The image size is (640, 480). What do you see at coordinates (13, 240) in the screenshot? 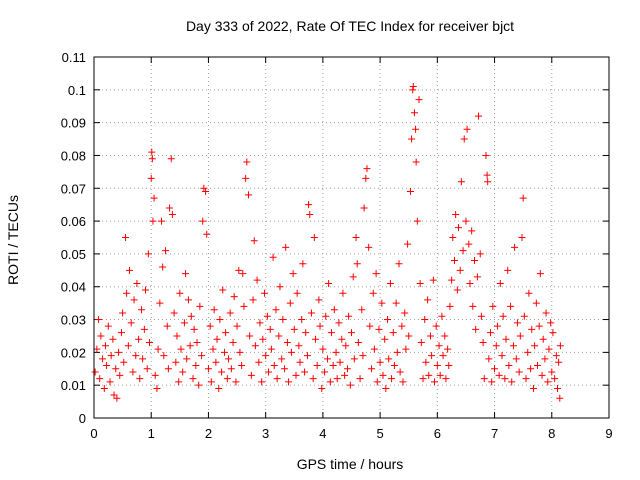
I see `y-axis-title: ROTI / TECUs` at bounding box center [13, 240].